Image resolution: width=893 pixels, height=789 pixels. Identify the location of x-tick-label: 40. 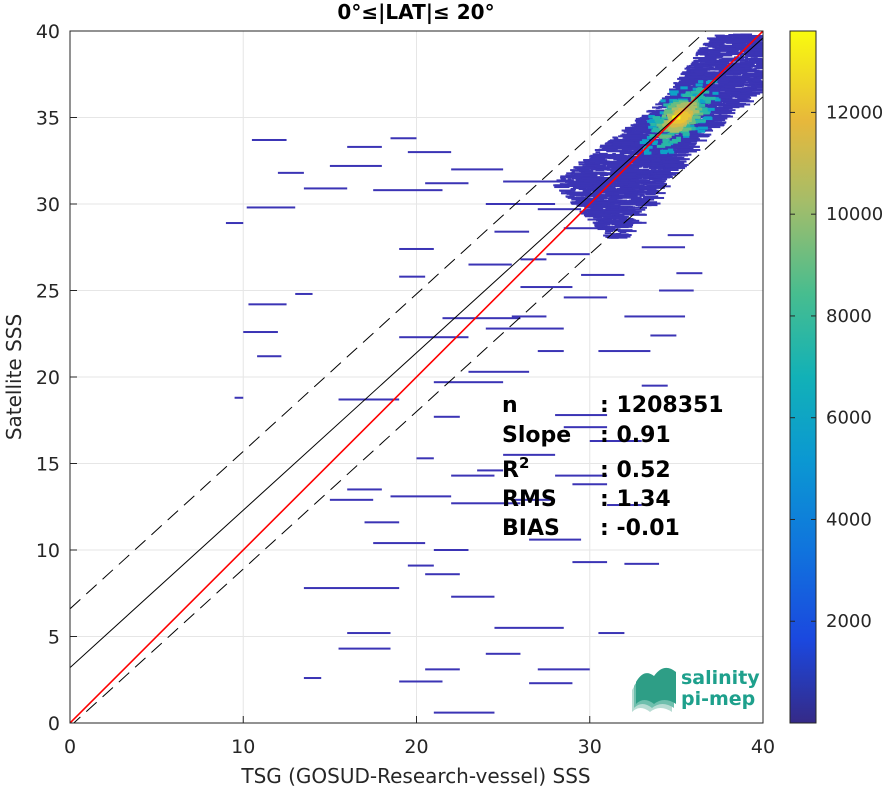
(763, 747).